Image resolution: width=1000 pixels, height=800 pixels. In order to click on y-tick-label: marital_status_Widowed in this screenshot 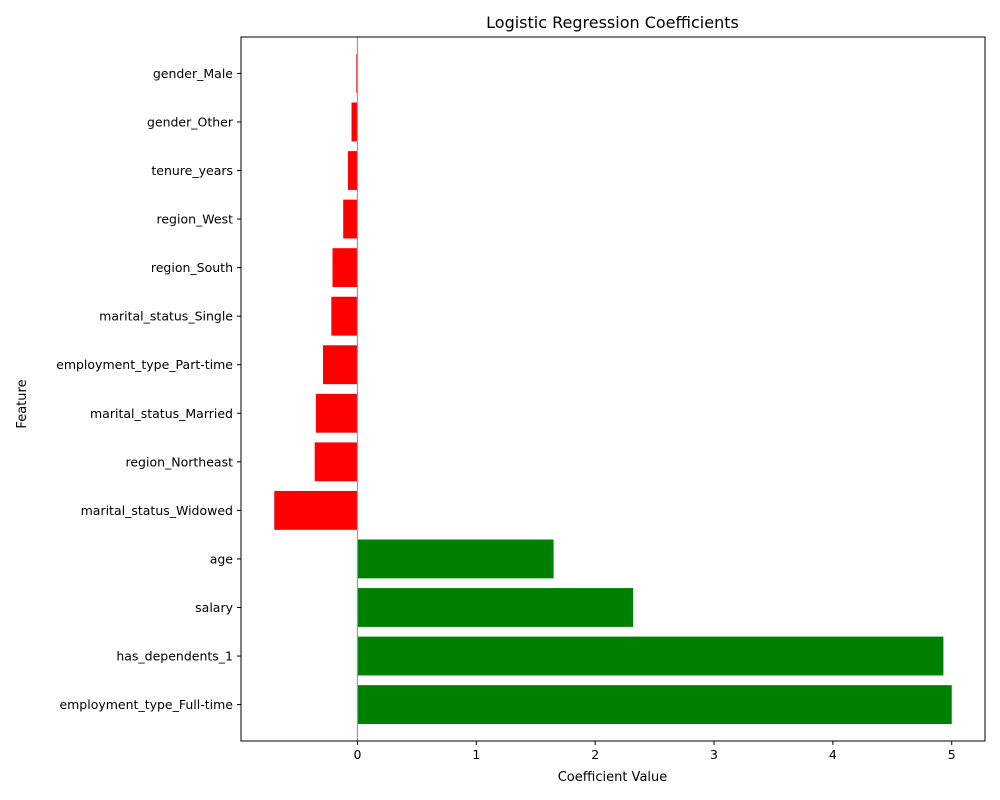, I will do `click(157, 510)`.